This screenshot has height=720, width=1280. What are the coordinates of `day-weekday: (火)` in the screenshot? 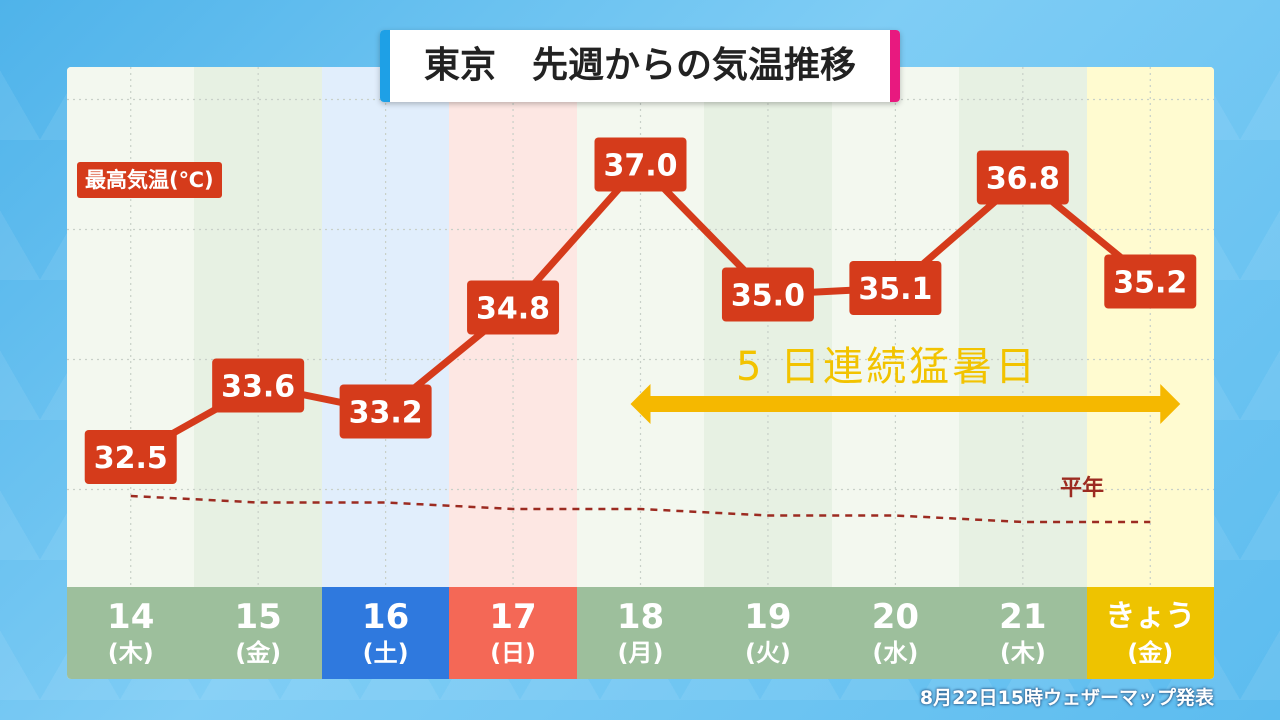 It's located at (767, 653).